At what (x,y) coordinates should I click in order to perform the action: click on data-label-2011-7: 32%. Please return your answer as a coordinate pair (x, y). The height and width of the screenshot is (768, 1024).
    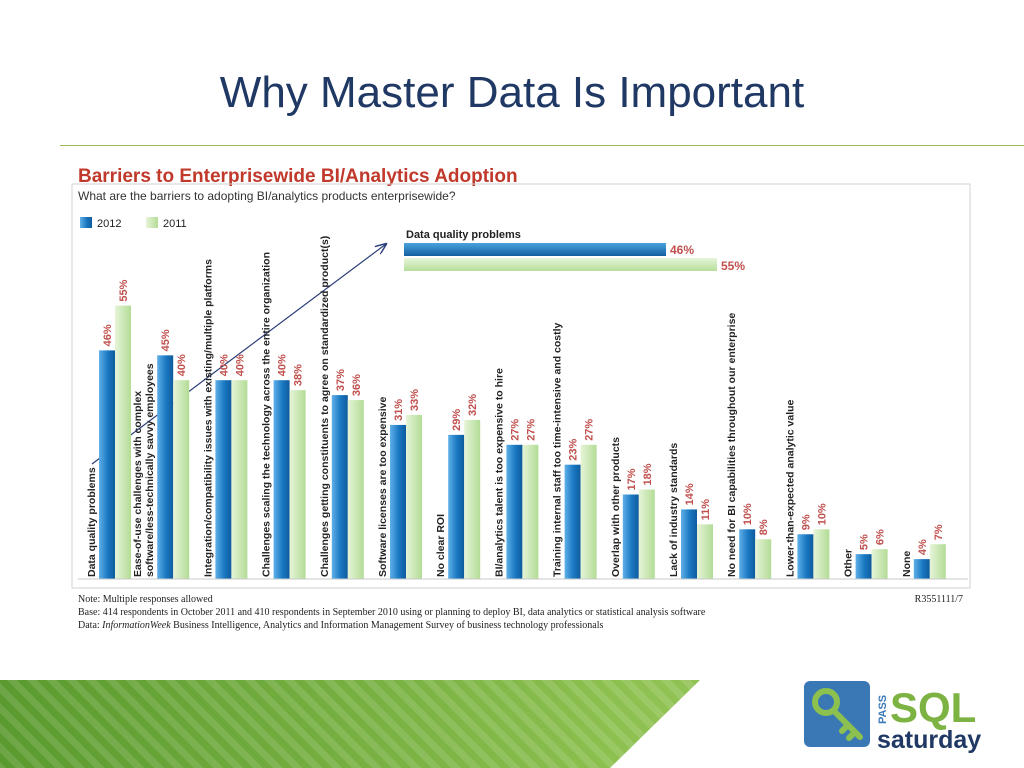
    Looking at the image, I should click on (473, 405).